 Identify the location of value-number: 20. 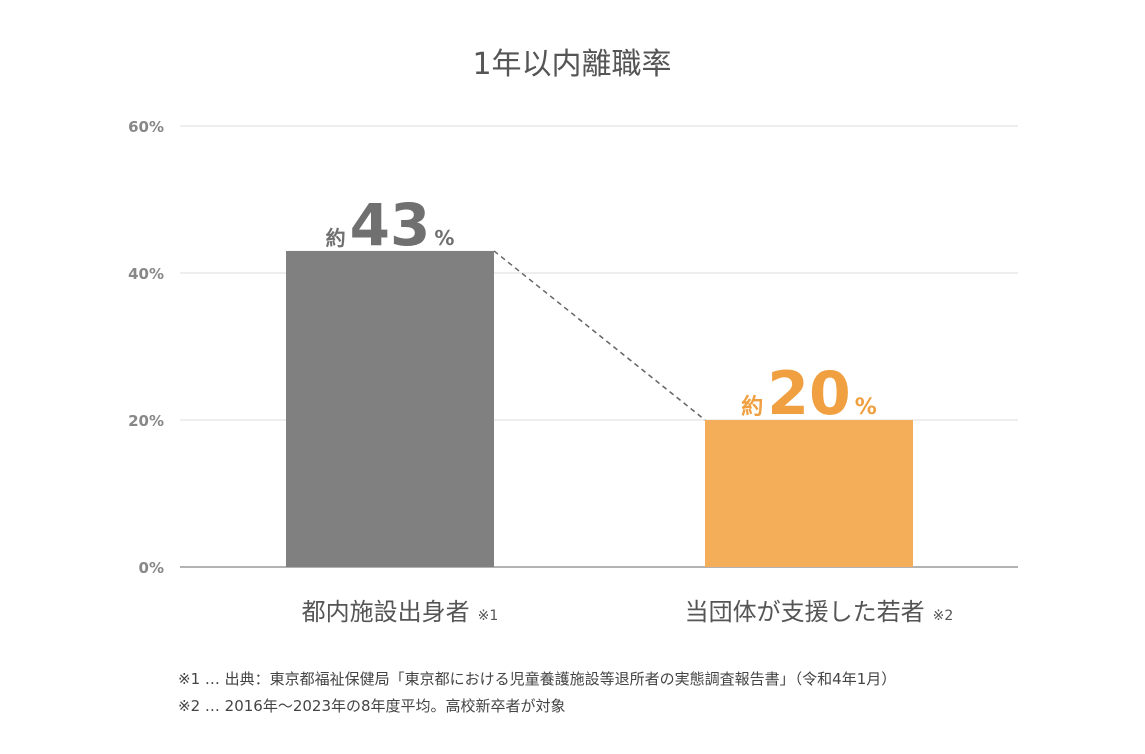
(809, 394).